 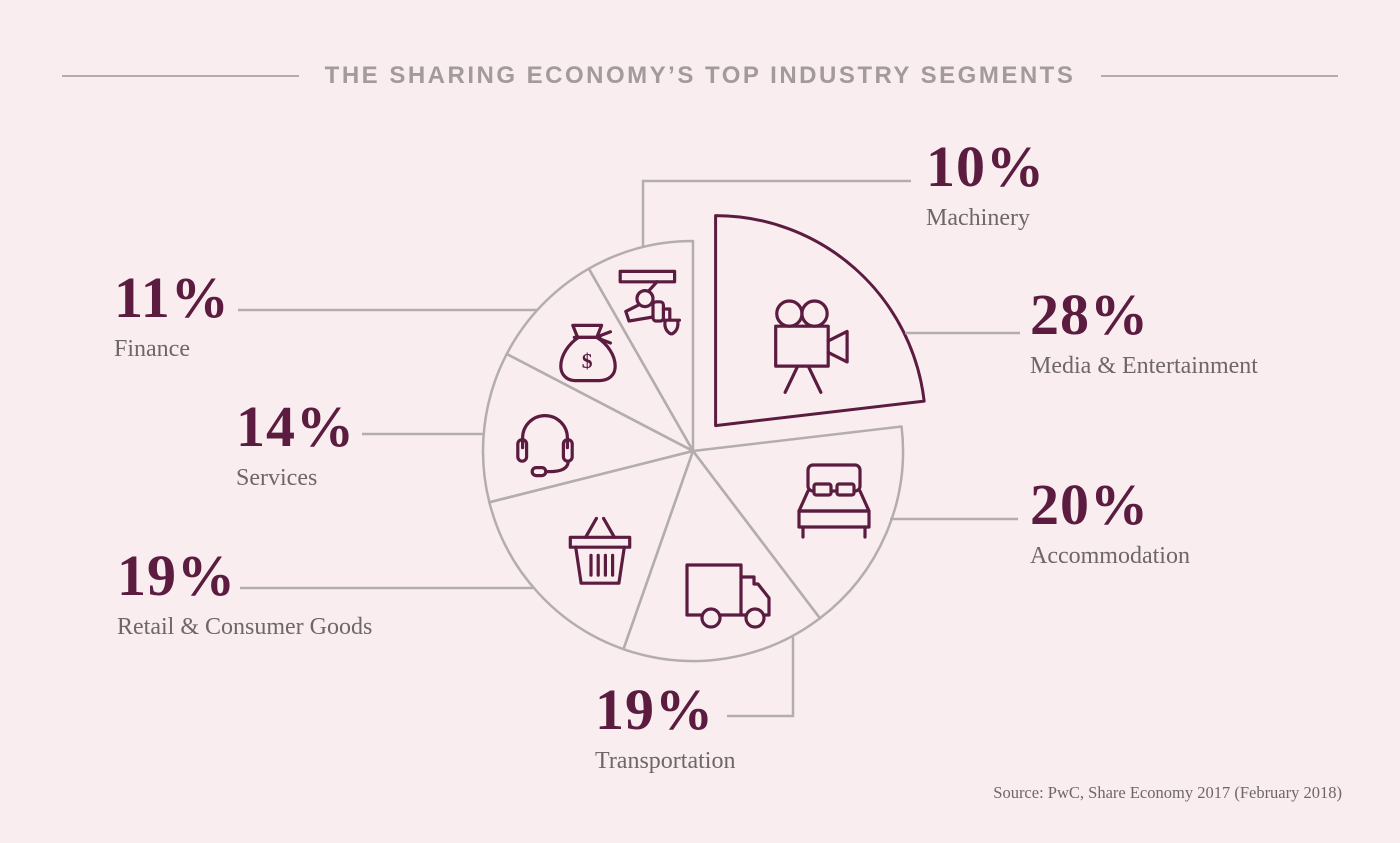 I want to click on segment-label: Retail & Consumer Goods, so click(x=245, y=627).